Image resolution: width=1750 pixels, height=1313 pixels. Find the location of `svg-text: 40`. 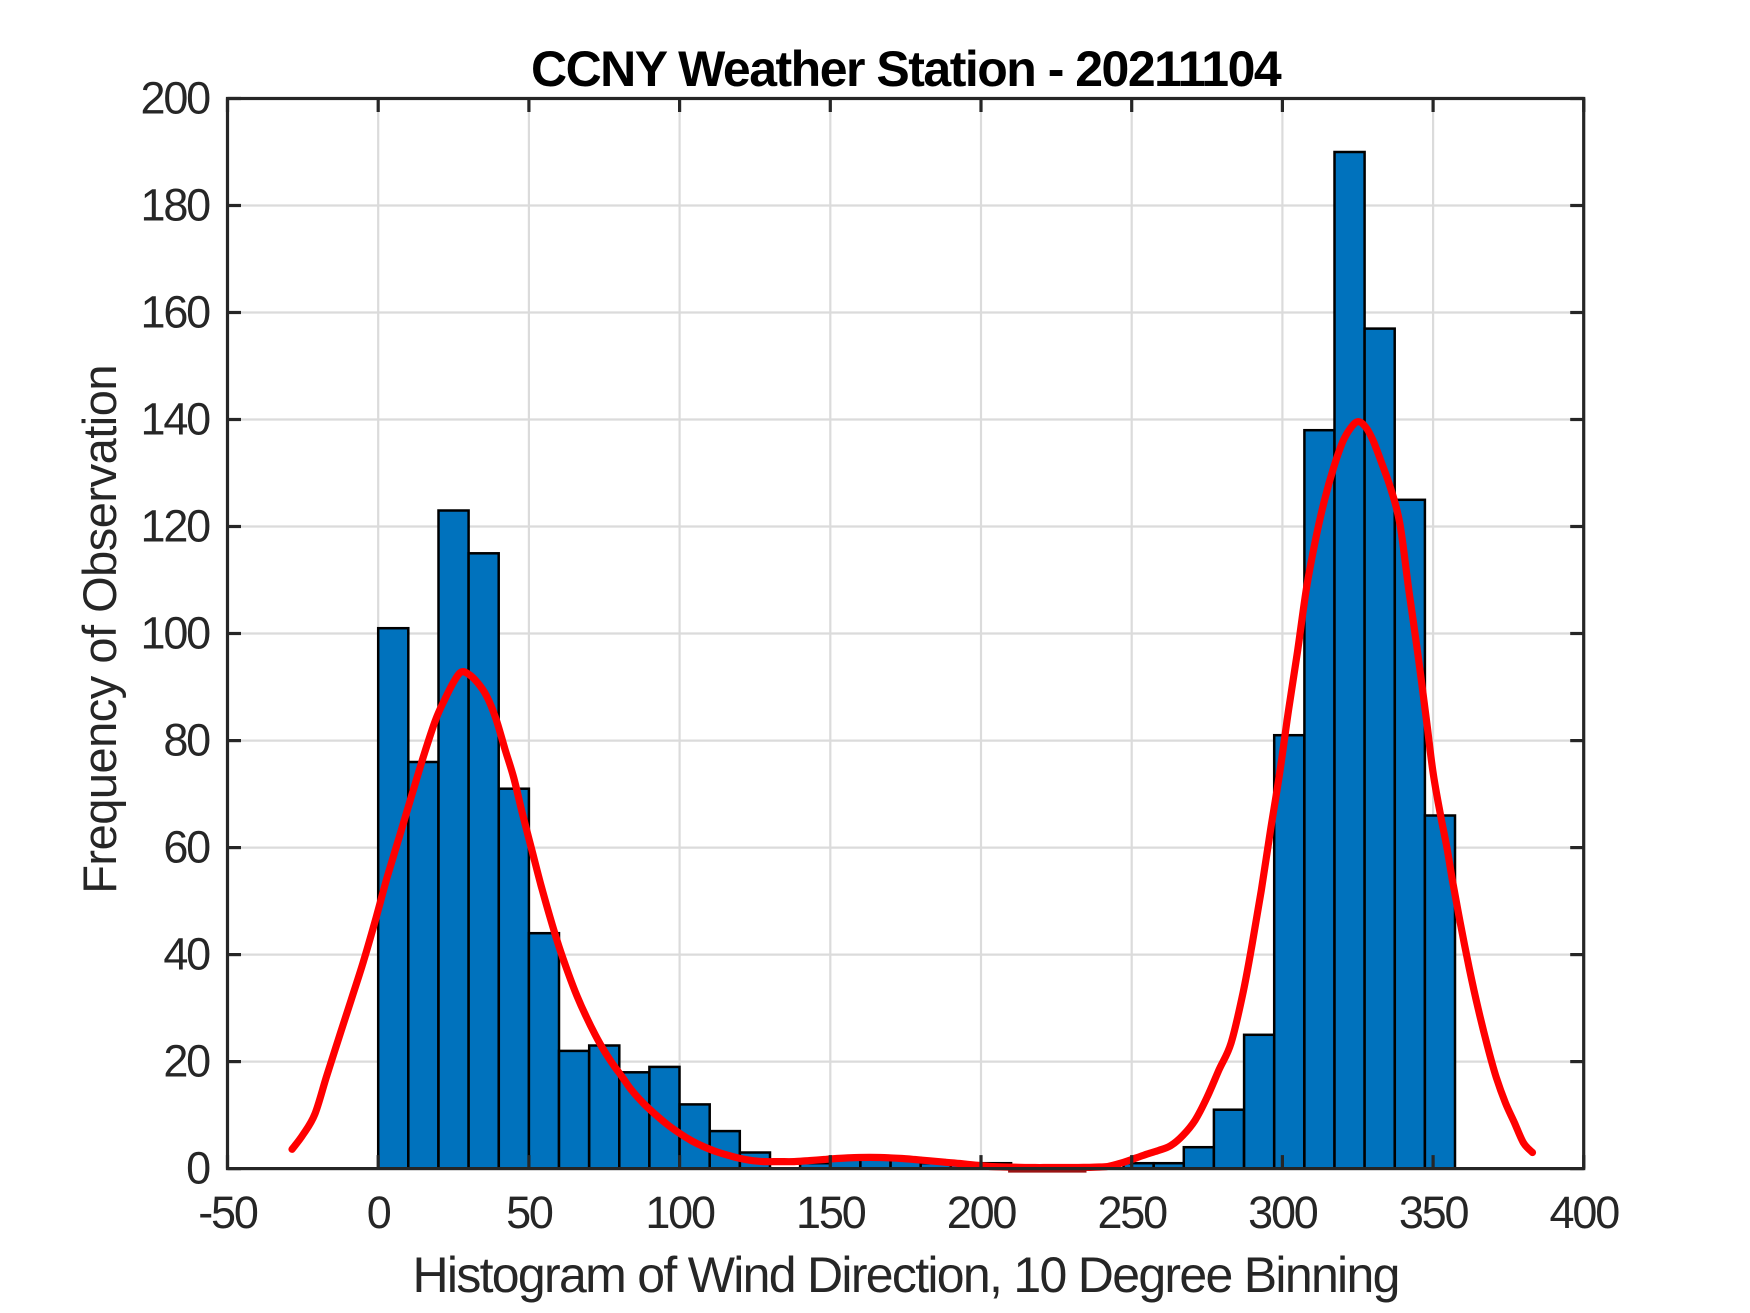

svg-text: 40 is located at coordinates (186, 954).